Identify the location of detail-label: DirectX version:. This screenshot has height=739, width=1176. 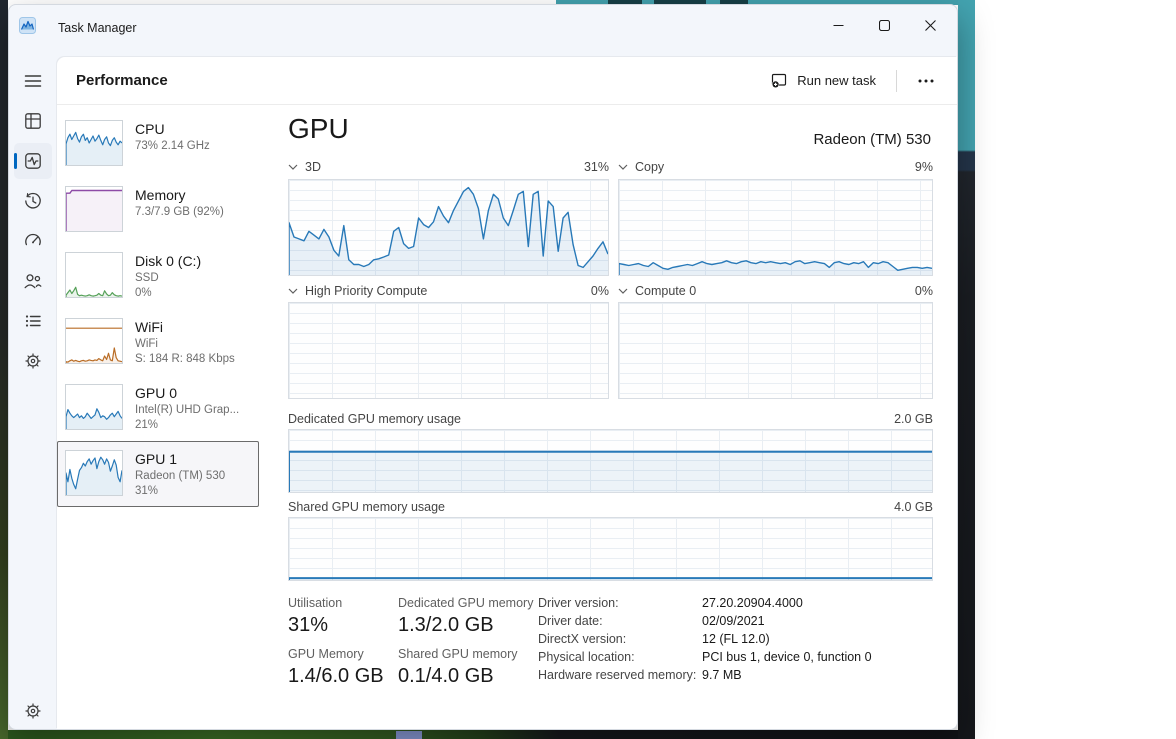
(582, 639).